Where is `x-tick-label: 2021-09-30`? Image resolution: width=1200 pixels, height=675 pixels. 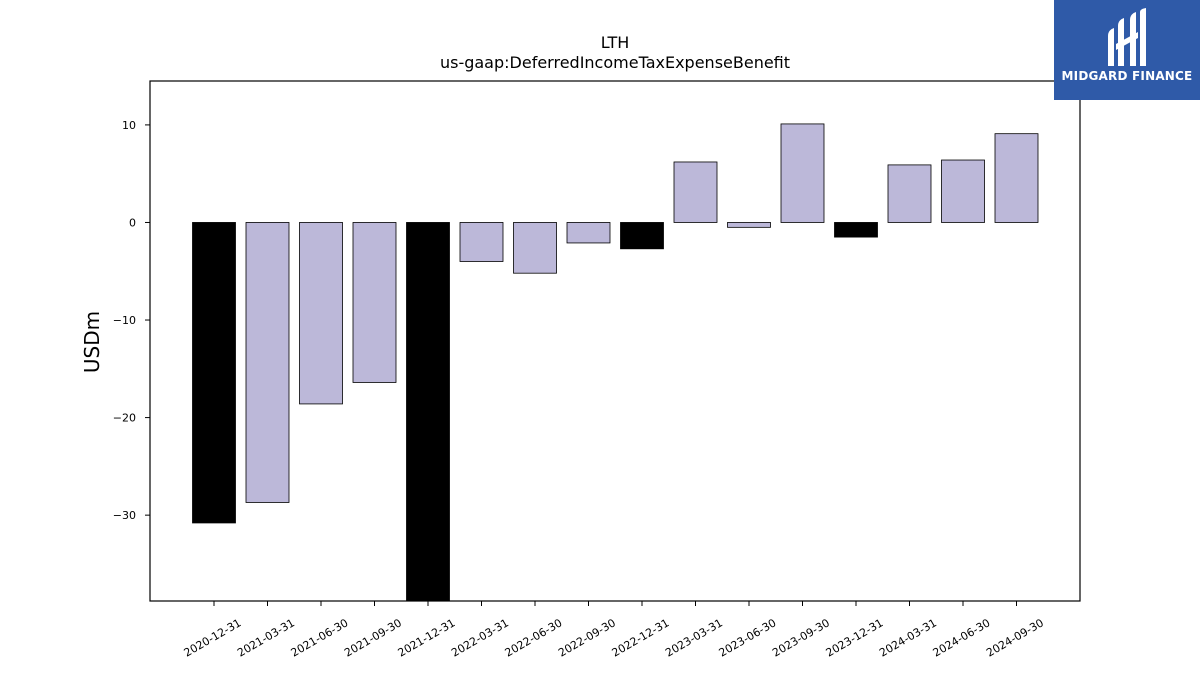
x-tick-label: 2021-09-30 is located at coordinates (373, 637).